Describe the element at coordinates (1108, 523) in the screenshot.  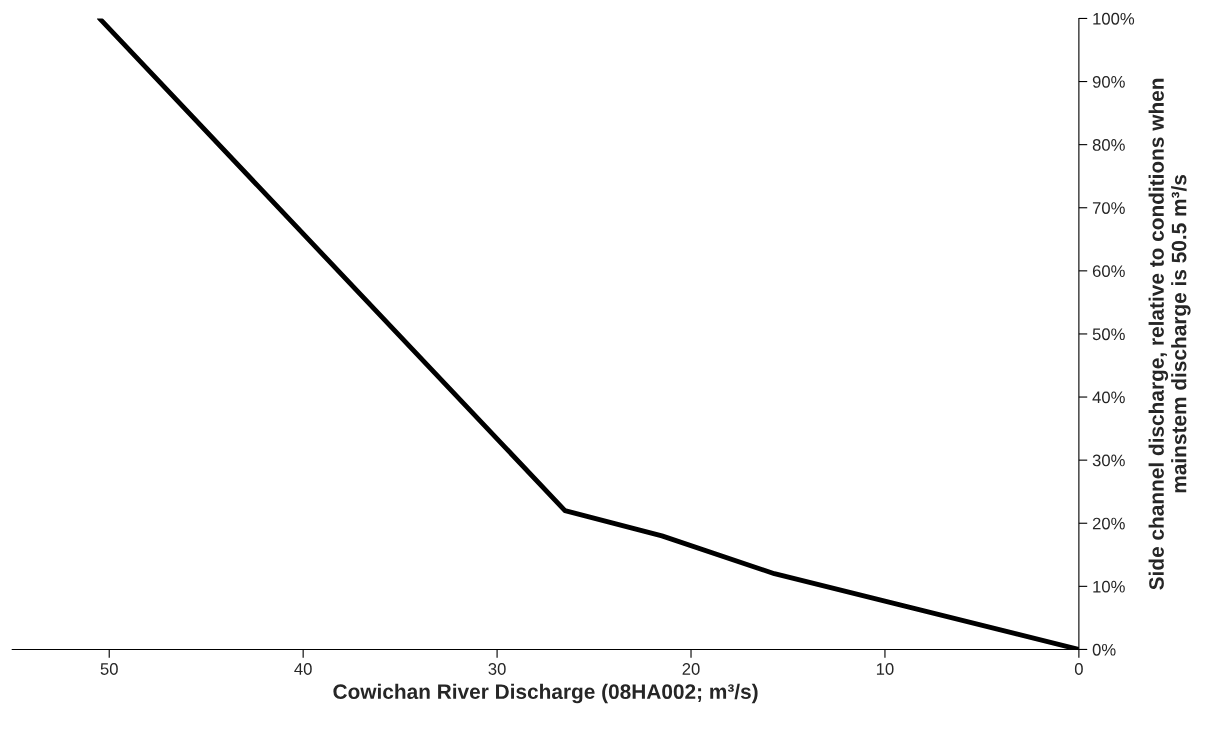
I see `y-tick-label: 20%` at that location.